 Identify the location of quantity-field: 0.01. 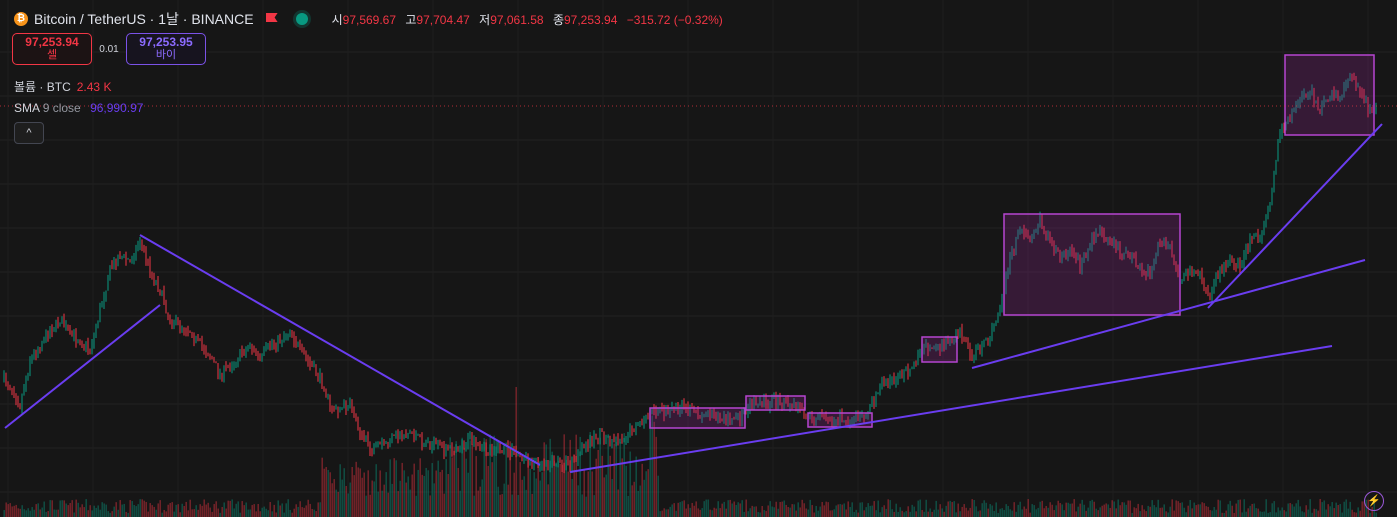
(109, 49).